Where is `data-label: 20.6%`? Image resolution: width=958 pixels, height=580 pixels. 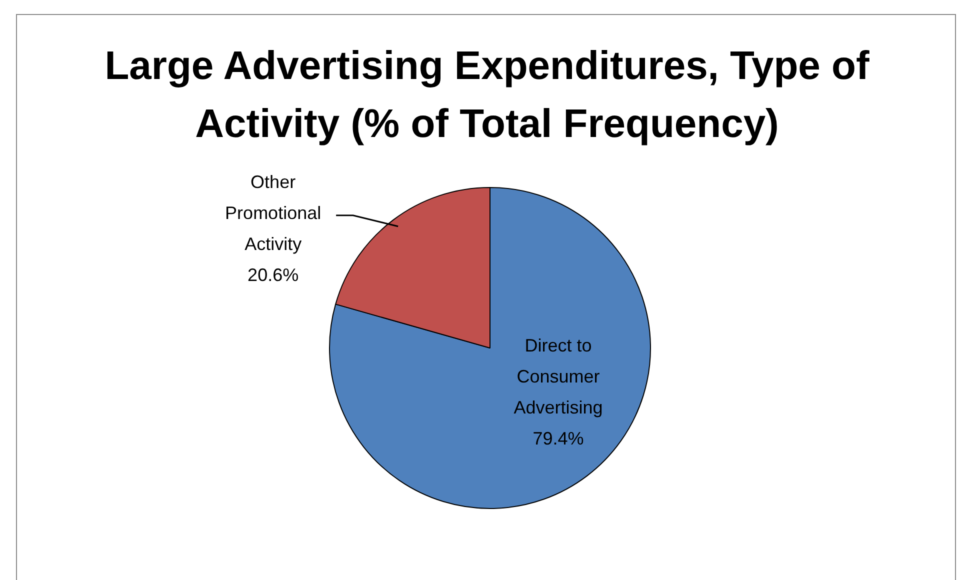
data-label: 20.6% is located at coordinates (273, 274).